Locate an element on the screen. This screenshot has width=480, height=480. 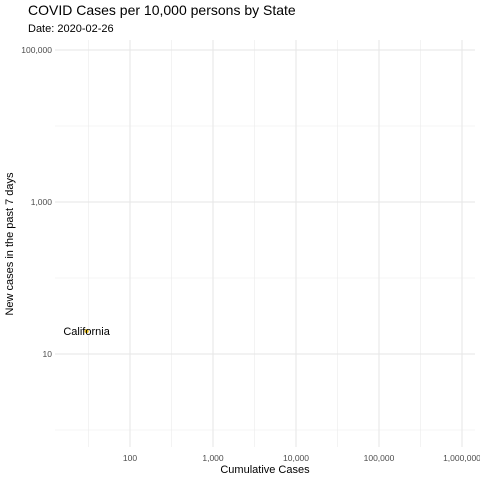
chart-title: COVID Cases per 10,000 persons by State is located at coordinates (162, 10).